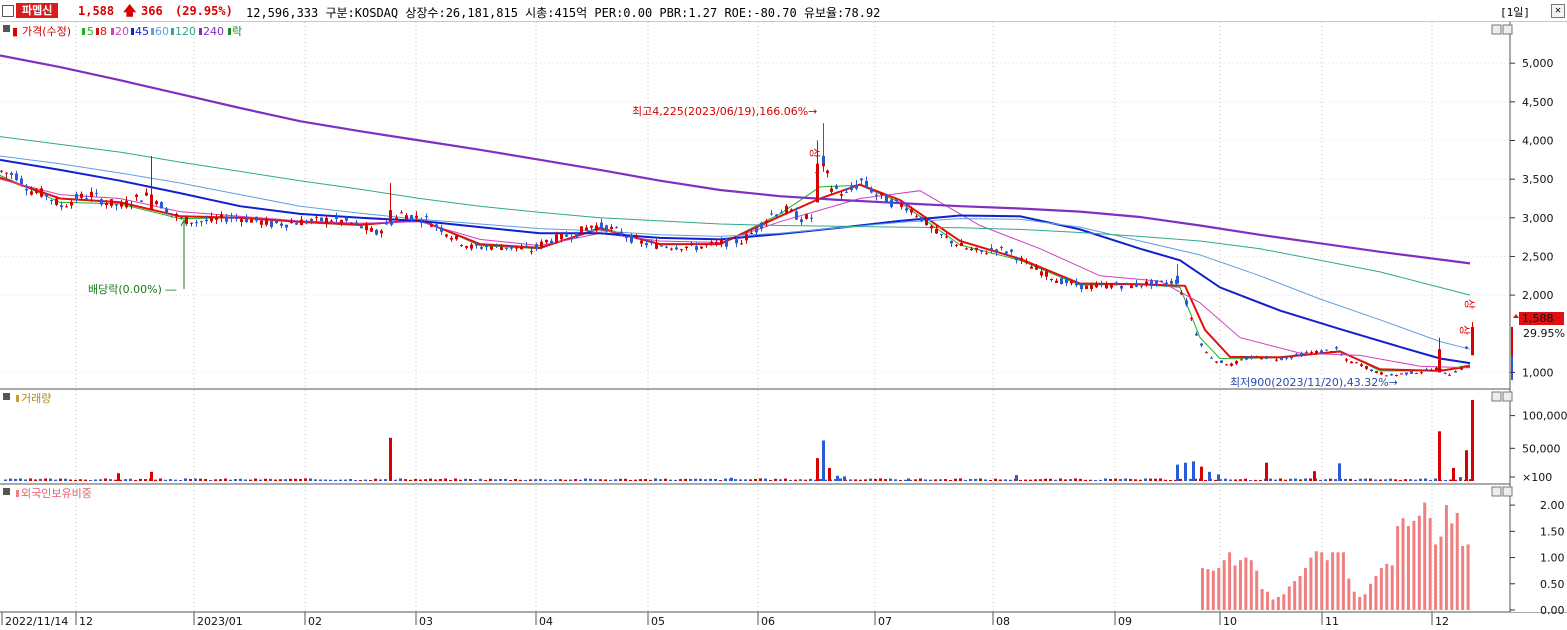 This screenshot has width=1567, height=630. What do you see at coordinates (37, 10) in the screenshot?
I see `stock-name: 파멥신` at bounding box center [37, 10].